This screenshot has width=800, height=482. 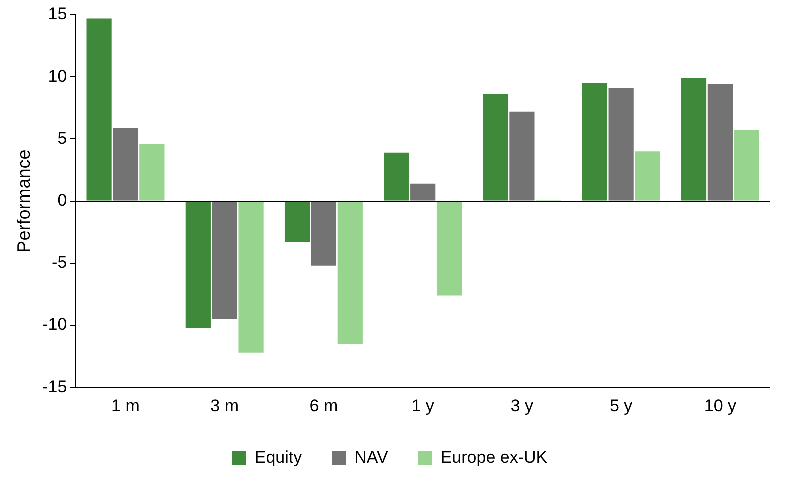 I want to click on x-tick-label: 10 y, so click(x=721, y=406).